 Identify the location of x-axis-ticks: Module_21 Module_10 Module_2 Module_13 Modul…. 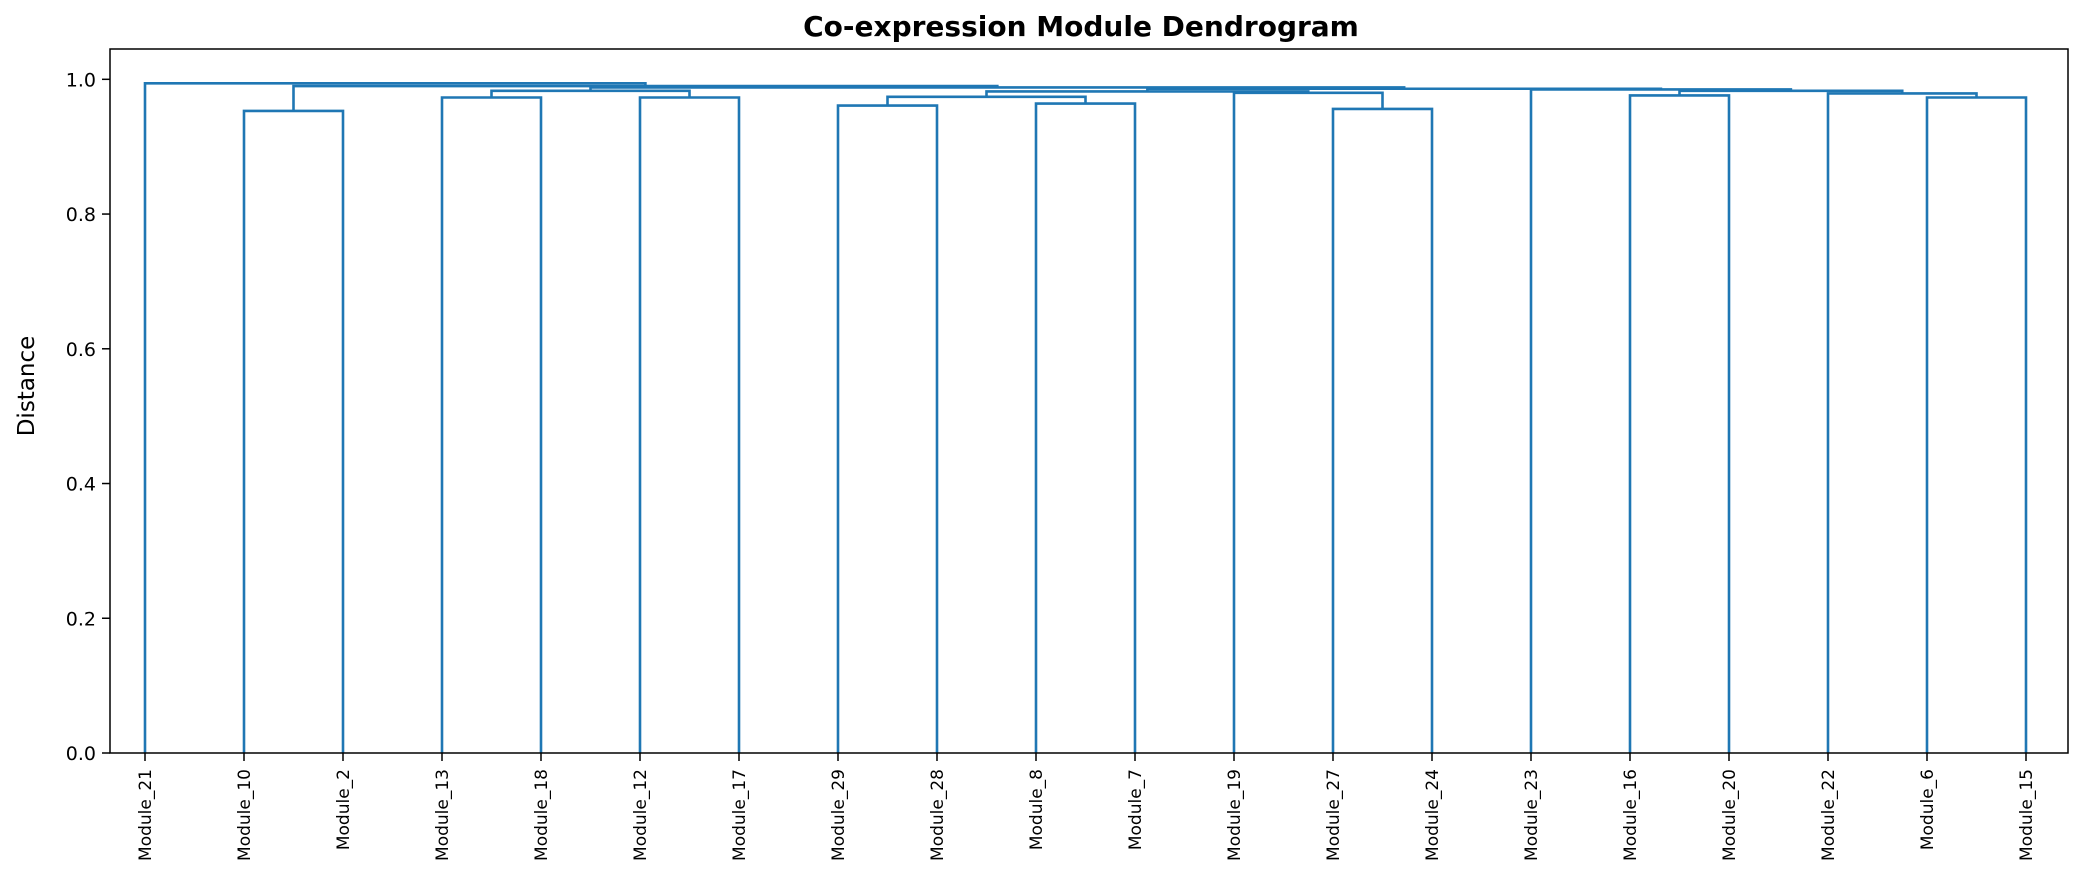
(1086, 807).